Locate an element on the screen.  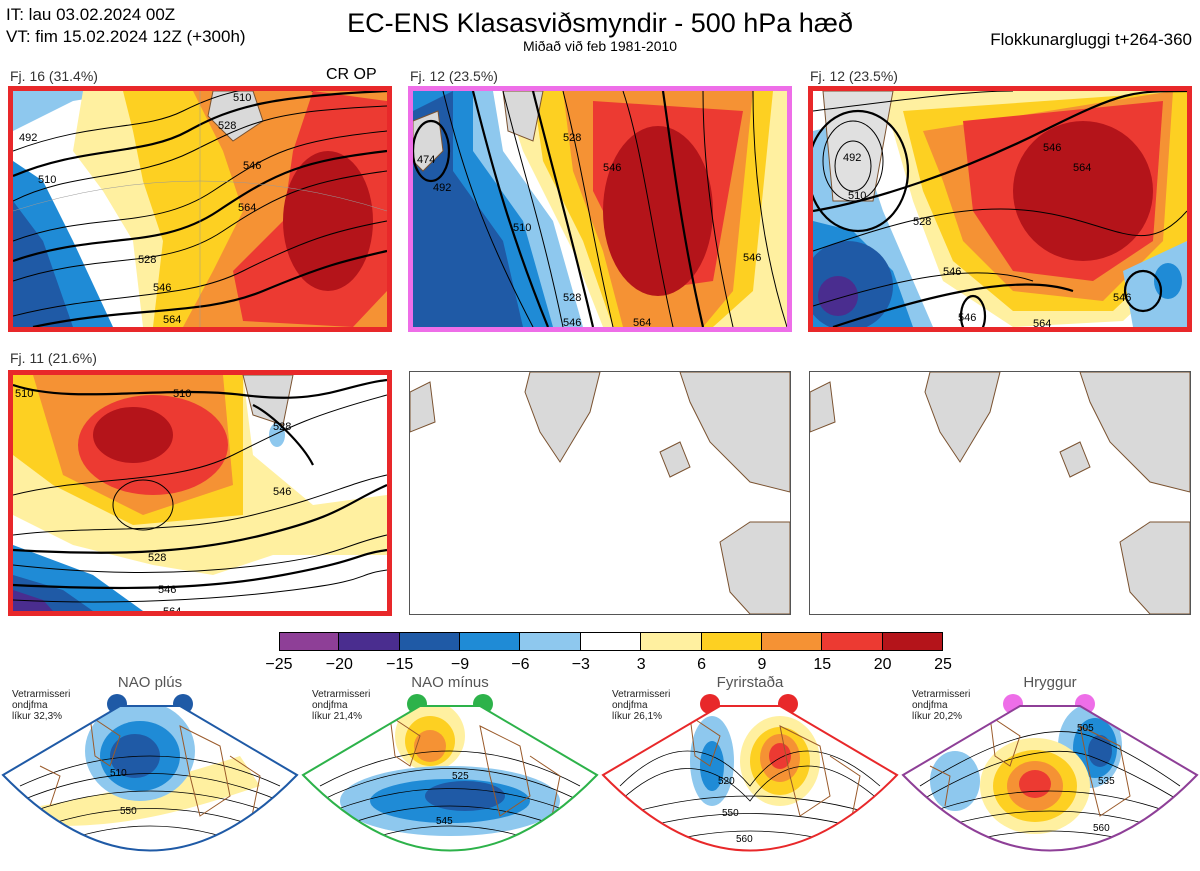
regime-title: Fyrirstaða is located at coordinates (750, 682).